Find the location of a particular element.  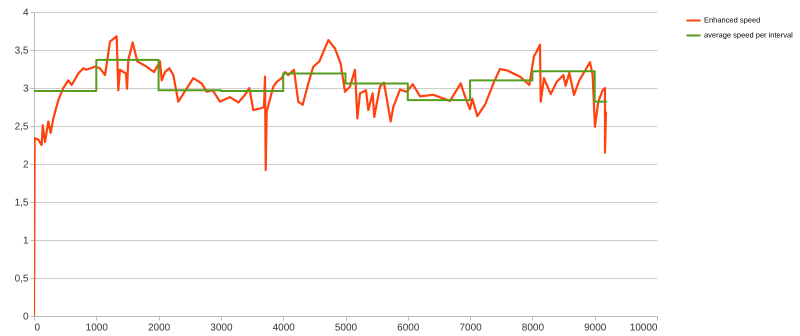

y-tick-label: 1 is located at coordinates (25, 241).